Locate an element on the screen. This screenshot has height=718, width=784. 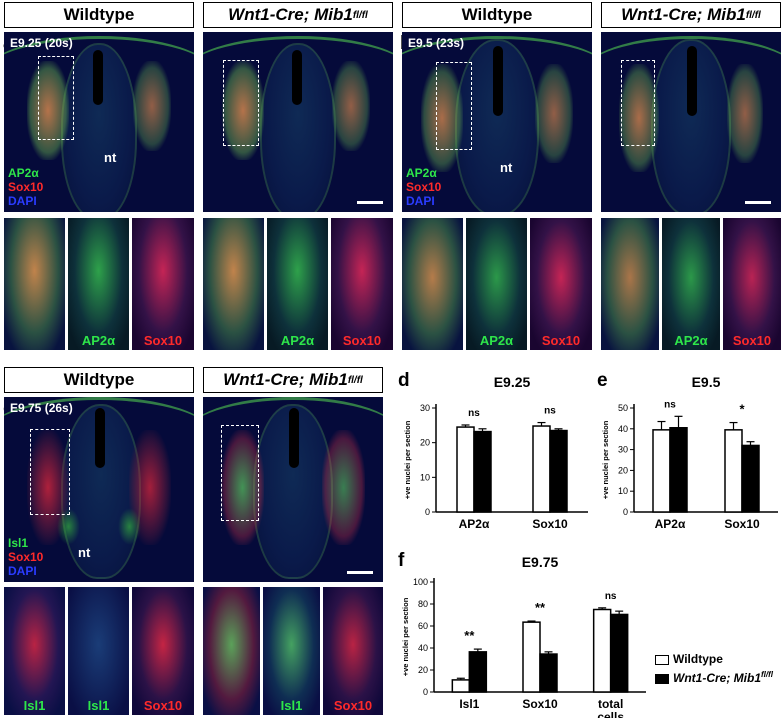
legend-mutant: Wnt1-Cre; Mib1fl/fl is located at coordinates (714, 676).